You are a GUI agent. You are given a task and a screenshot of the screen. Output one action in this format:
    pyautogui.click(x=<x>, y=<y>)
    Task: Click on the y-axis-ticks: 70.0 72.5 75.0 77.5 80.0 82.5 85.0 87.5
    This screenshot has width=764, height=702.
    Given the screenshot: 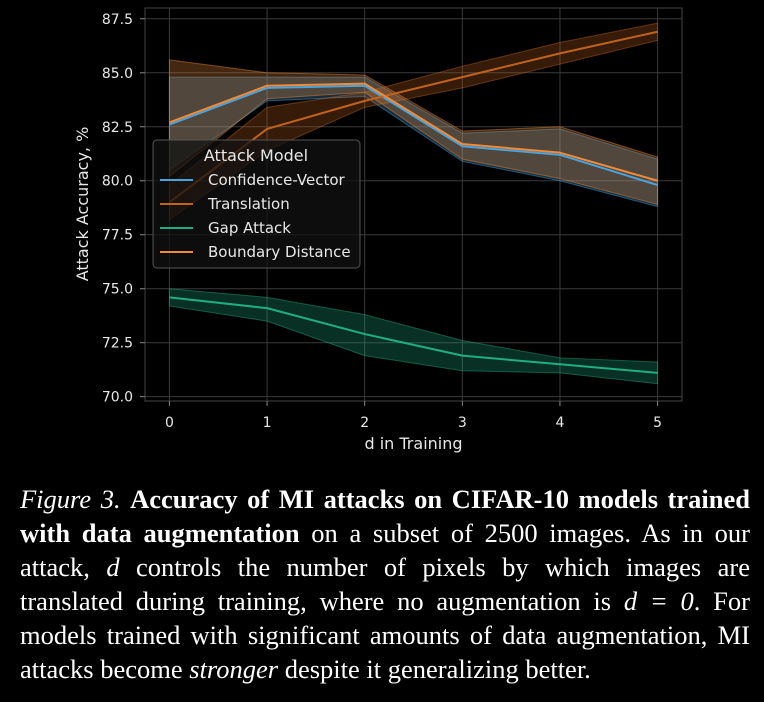 What is the action you would take?
    pyautogui.click(x=123, y=209)
    